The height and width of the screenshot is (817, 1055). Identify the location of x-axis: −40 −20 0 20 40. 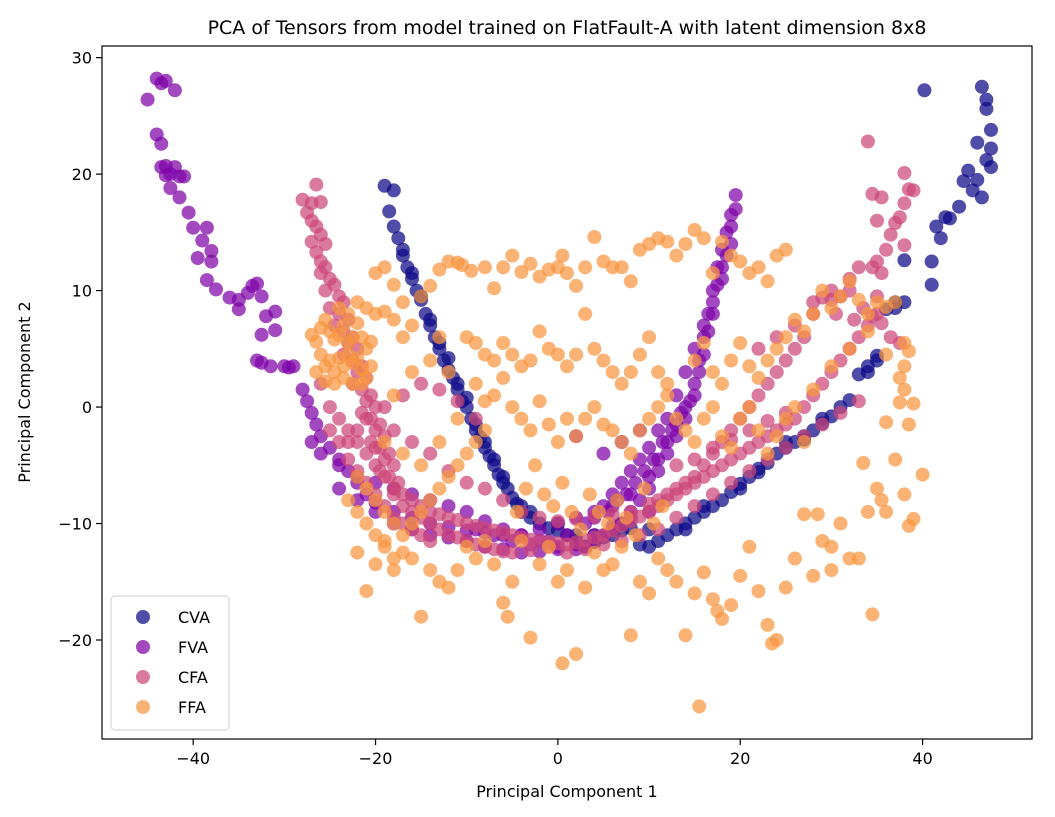
(554, 753).